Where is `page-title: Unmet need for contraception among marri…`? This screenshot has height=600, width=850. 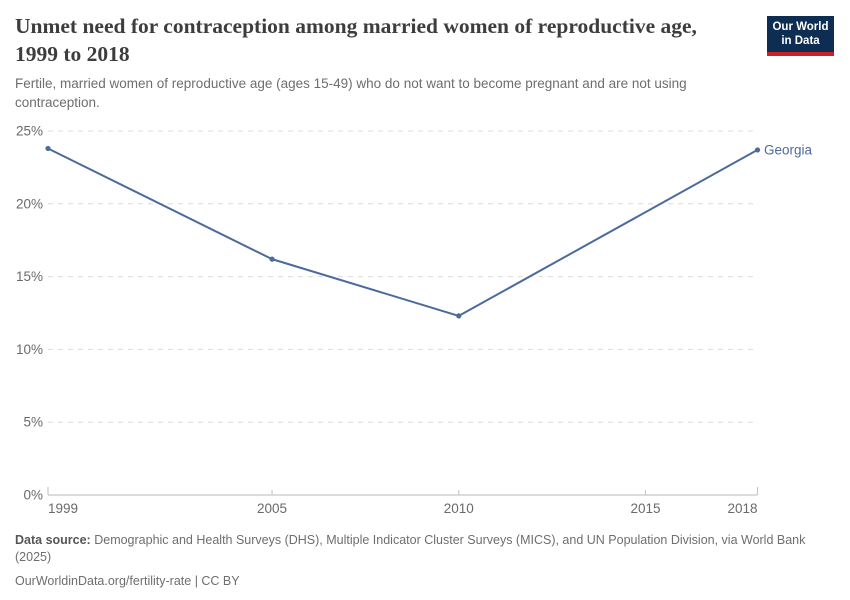
page-title: Unmet need for contraception among marri… is located at coordinates (356, 40).